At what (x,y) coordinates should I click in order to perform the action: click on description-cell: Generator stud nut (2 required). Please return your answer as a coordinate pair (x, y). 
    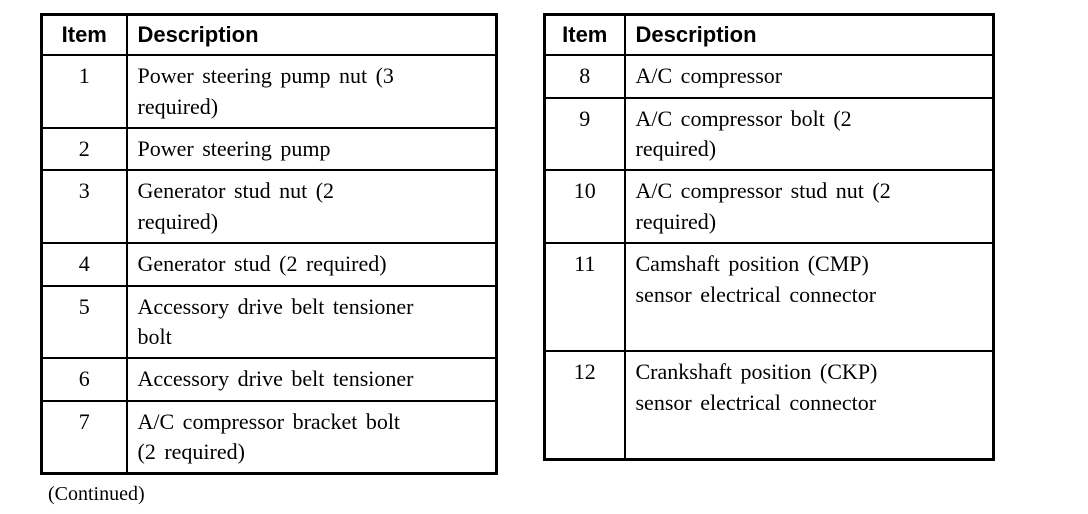
    Looking at the image, I should click on (311, 207).